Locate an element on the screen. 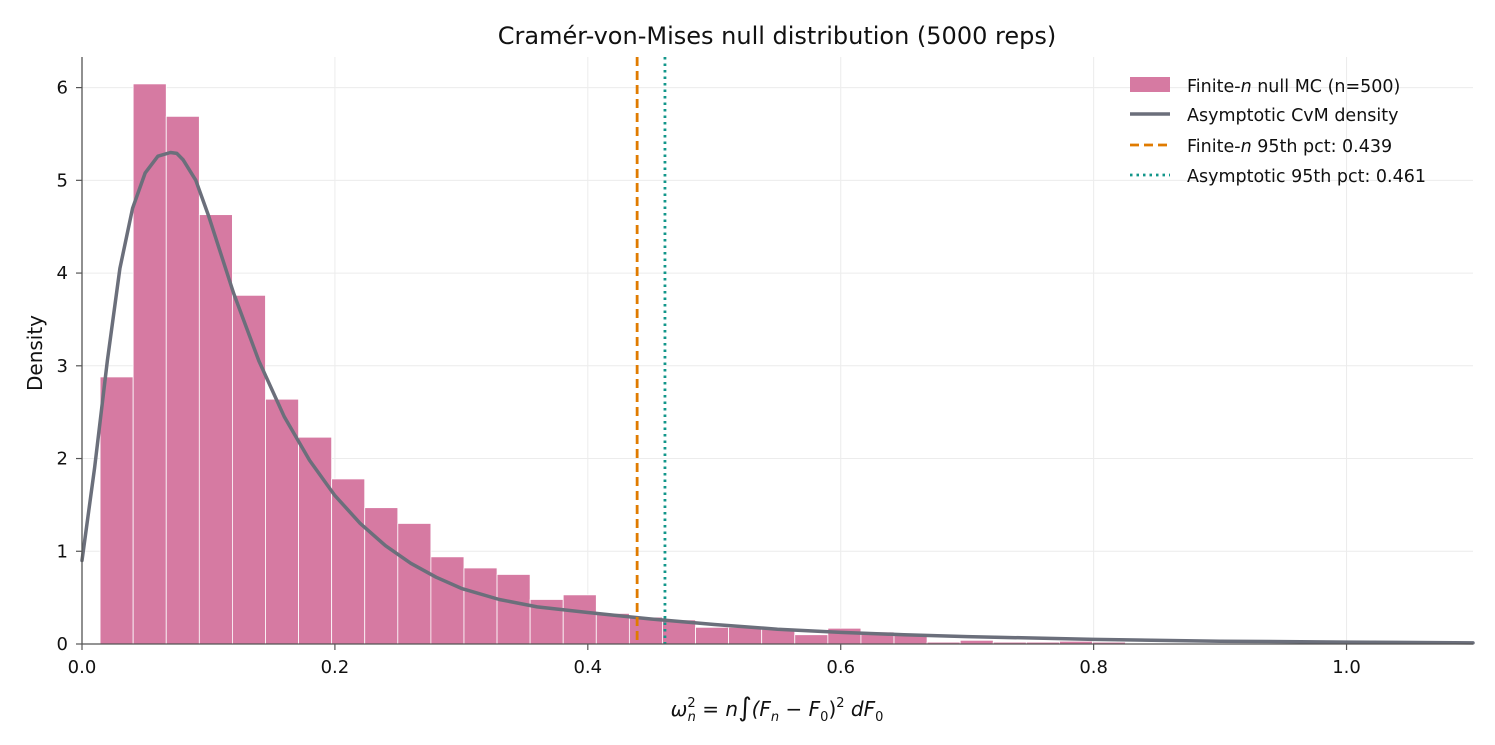 Image resolution: width=1495 pixels, height=745 pixels. legend-histogram-part3: null MC (n=500) is located at coordinates (1326, 87).